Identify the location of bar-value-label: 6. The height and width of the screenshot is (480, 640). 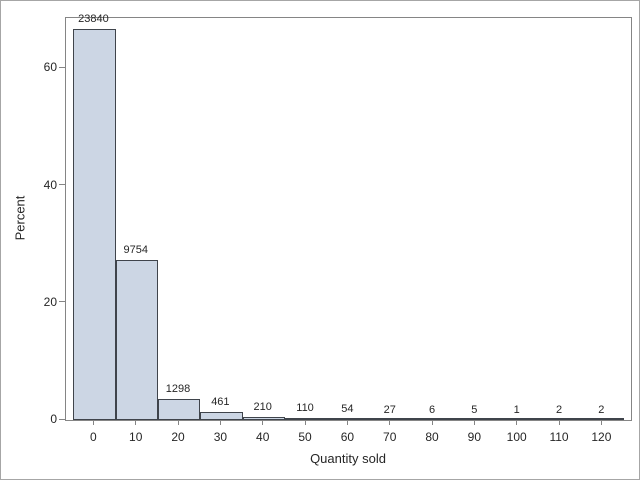
(432, 409).